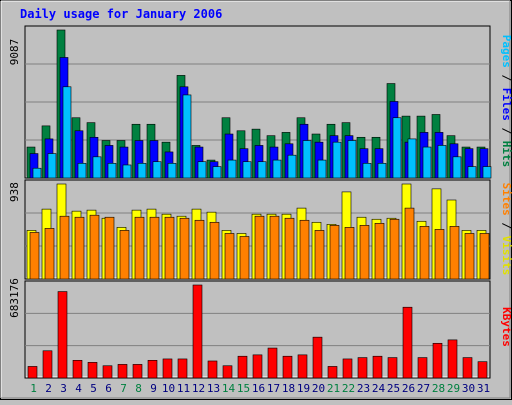 Image resolution: width=512 pixels, height=405 pixels. I want to click on legend-sites: Sites, so click(506, 199).